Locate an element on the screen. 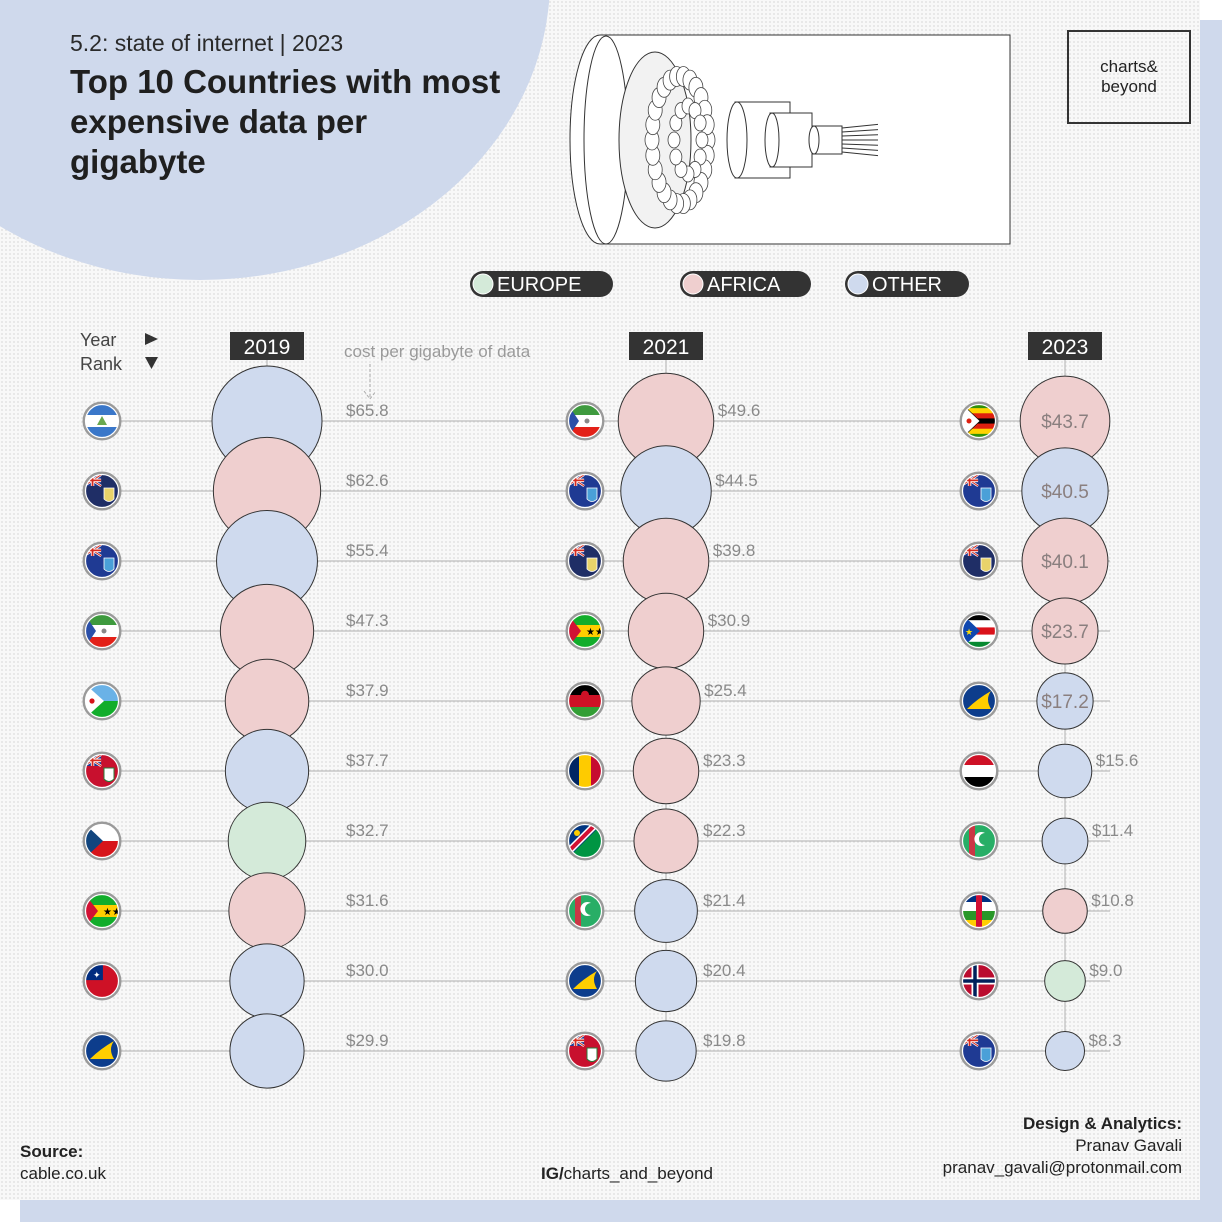 This screenshot has width=1222, height=1222. legend-item-africa: AFRICA is located at coordinates (745, 284).